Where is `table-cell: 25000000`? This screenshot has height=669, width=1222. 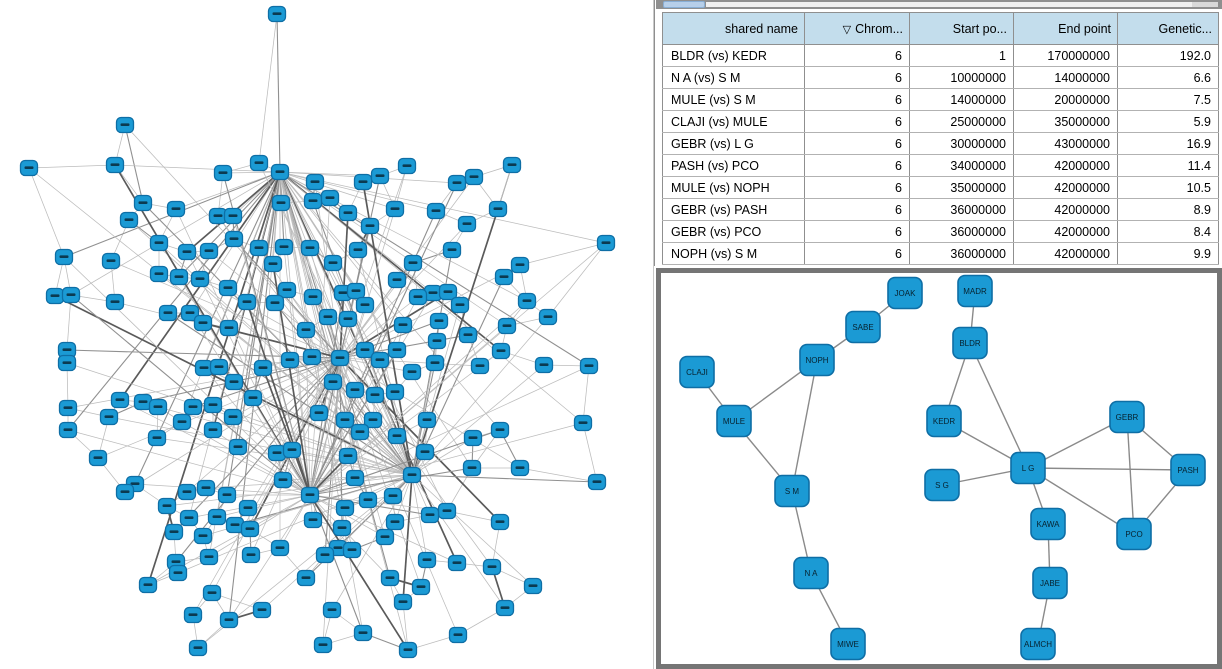 table-cell: 25000000 is located at coordinates (961, 121).